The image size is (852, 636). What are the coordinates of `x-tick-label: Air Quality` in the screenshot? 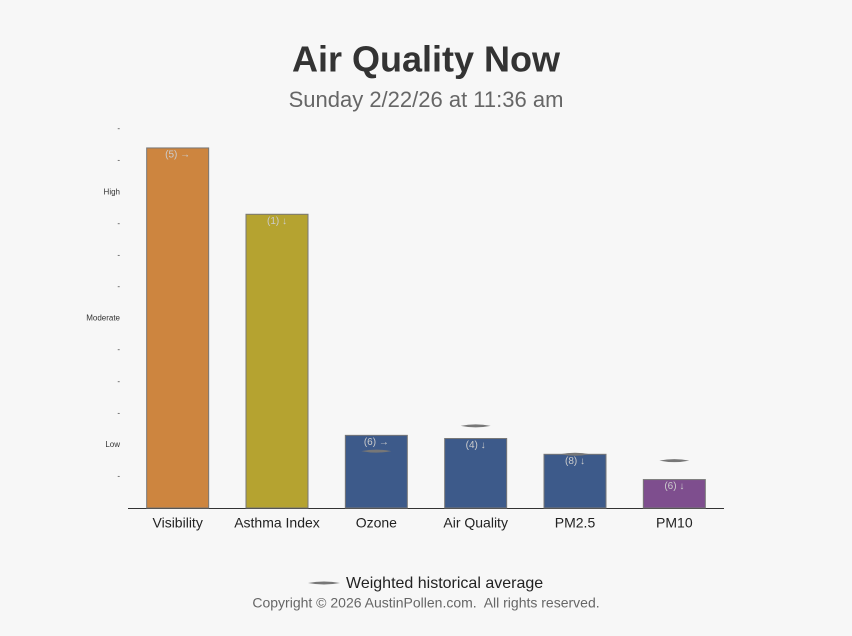 It's located at (475, 523).